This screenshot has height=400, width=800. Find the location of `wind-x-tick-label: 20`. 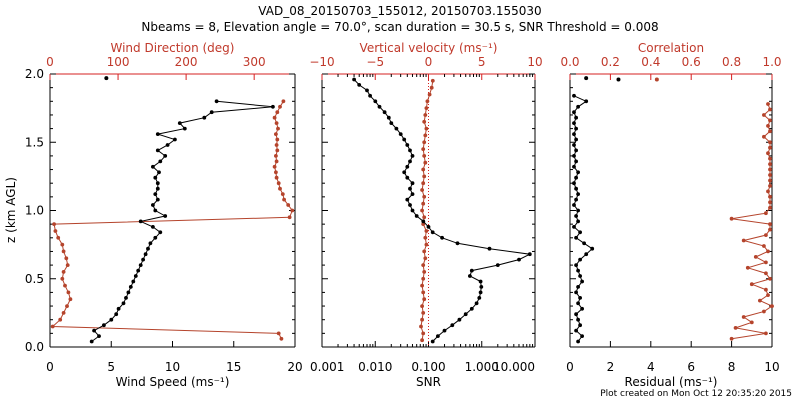

wind-x-tick-label: 20 is located at coordinates (294, 367).